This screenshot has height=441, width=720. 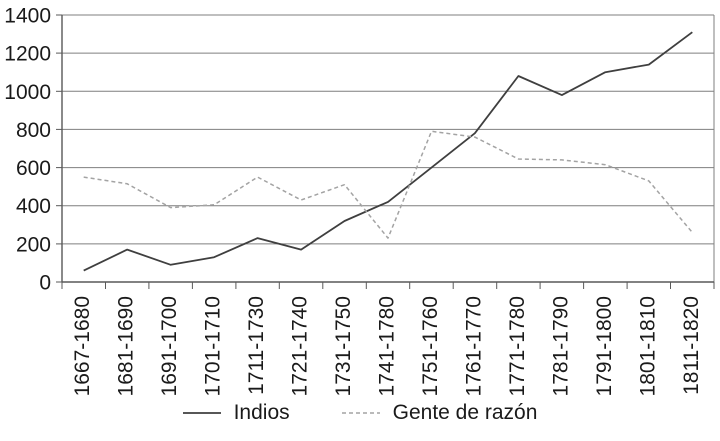 I want to click on chart-legend: Indios Gente de razón, so click(x=360, y=412).